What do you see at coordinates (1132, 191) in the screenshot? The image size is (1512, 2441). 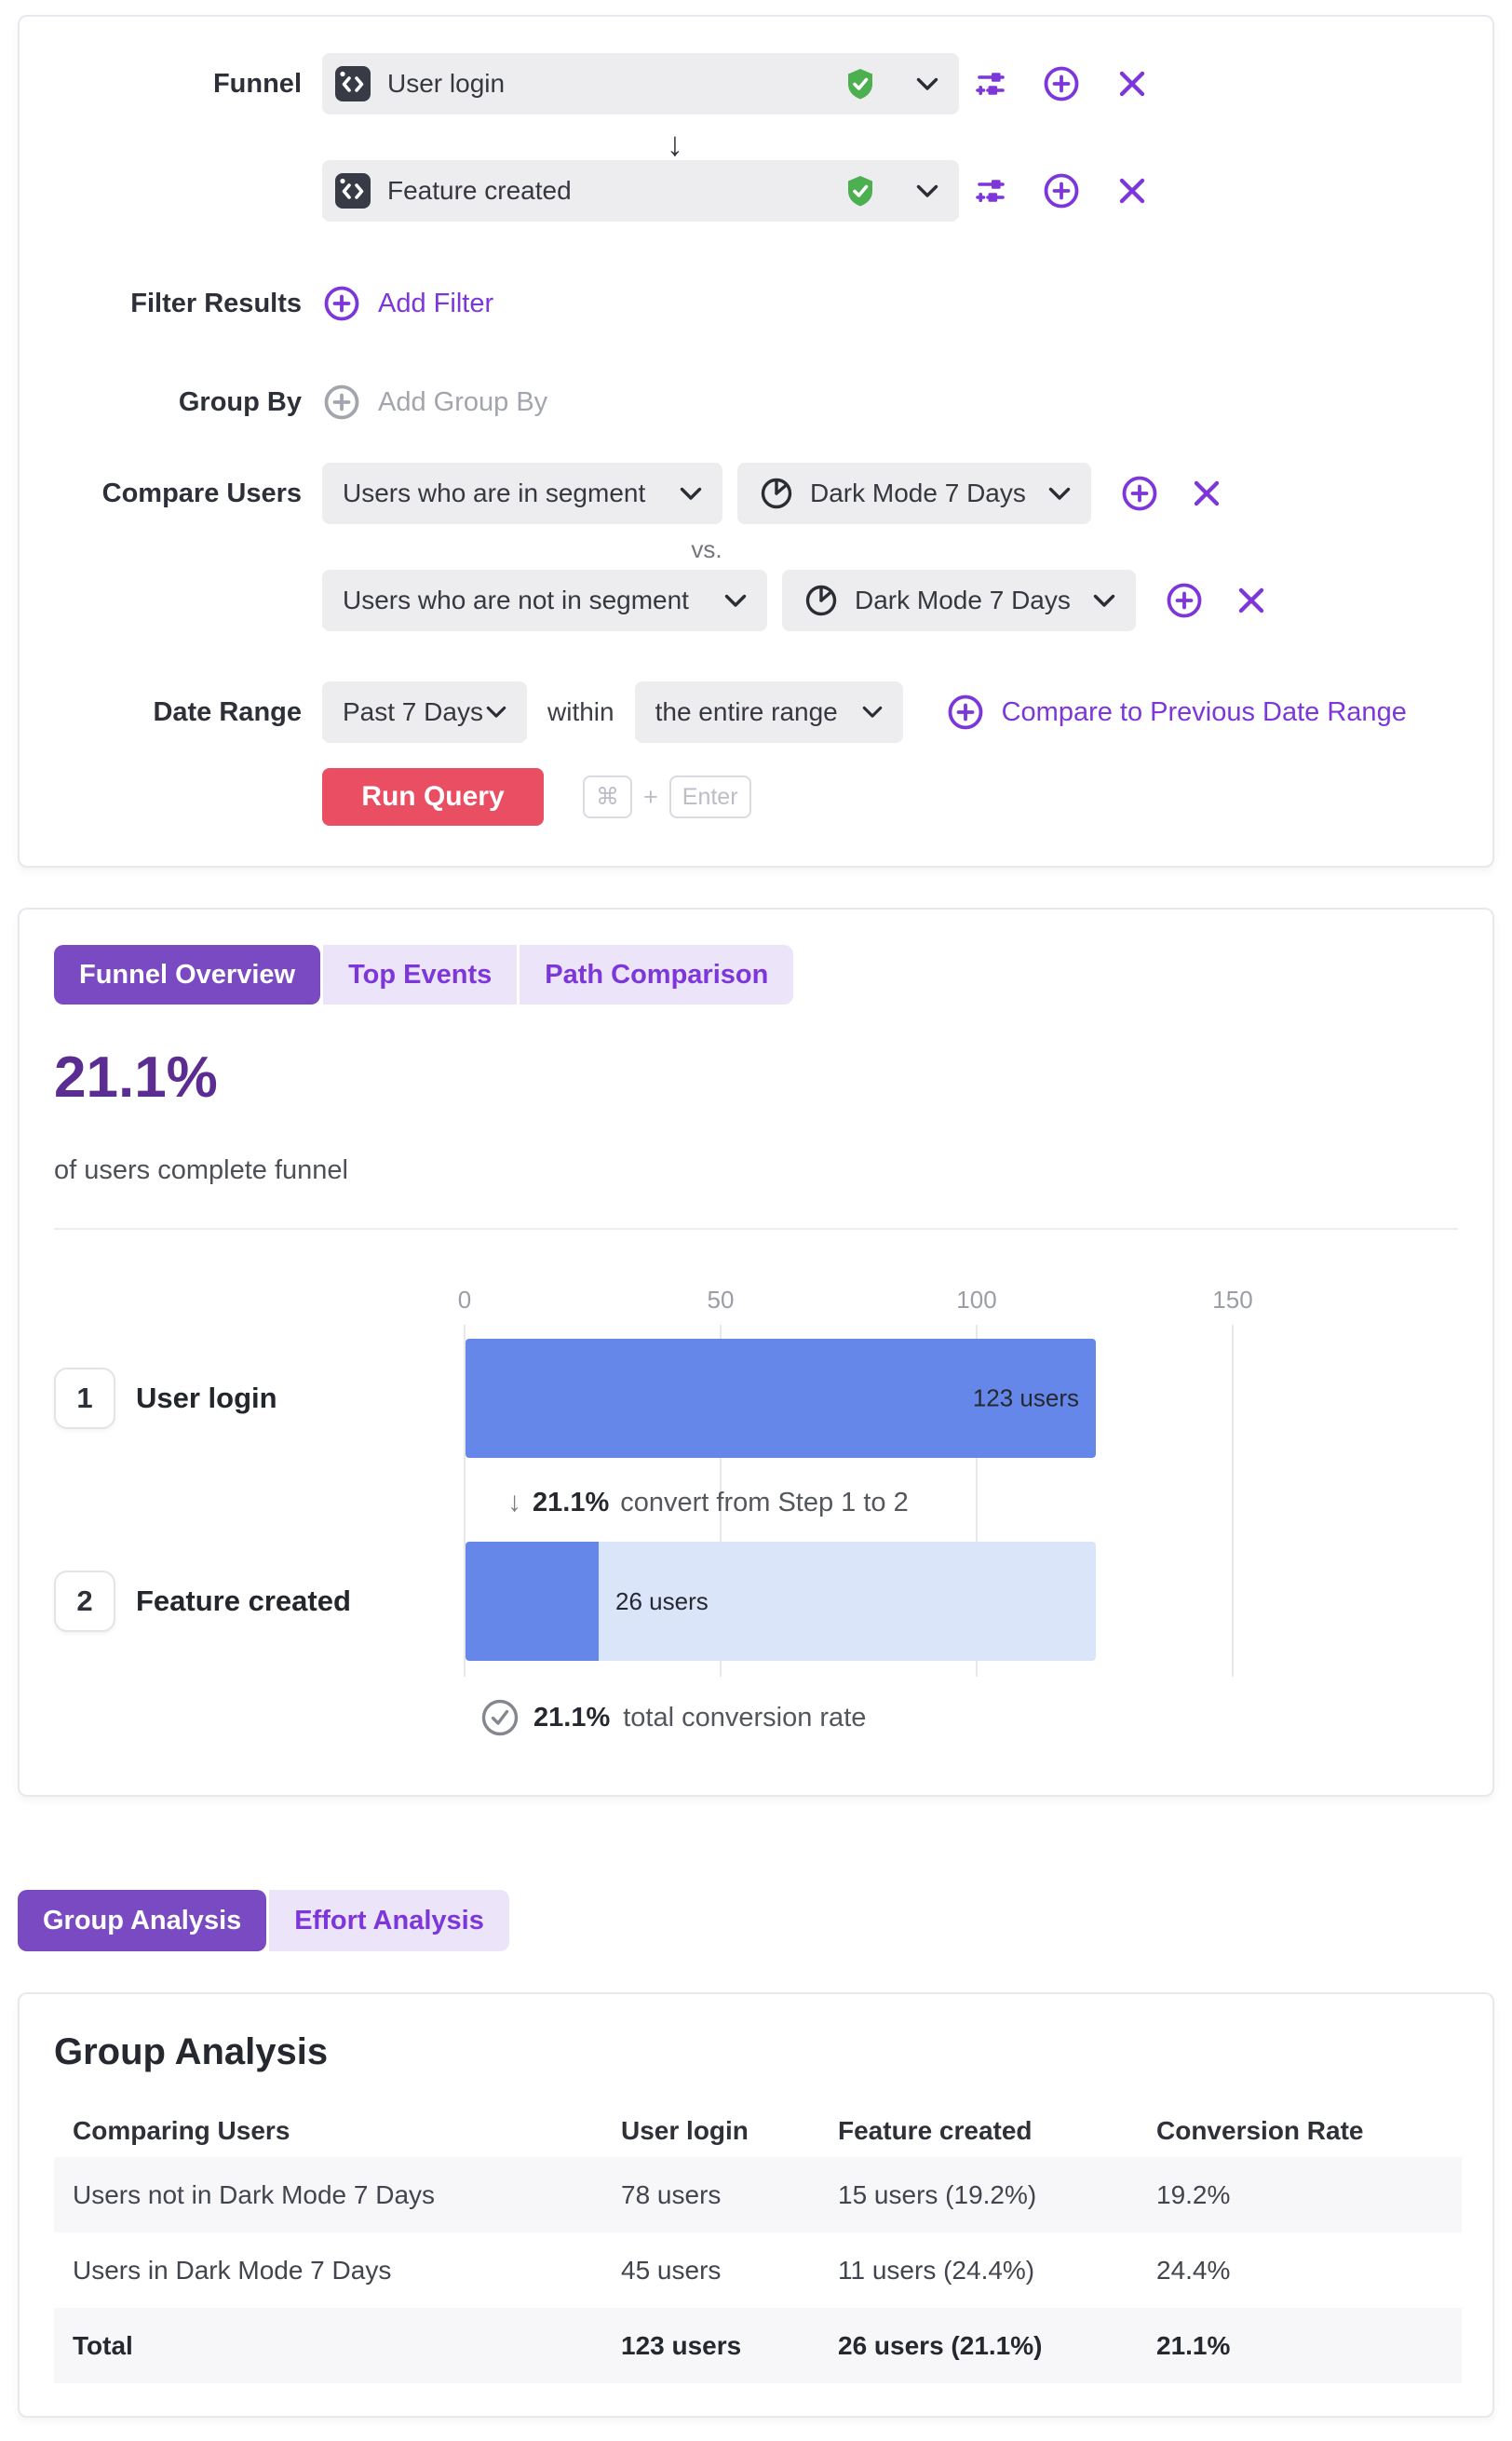 I see `step-2-remove-x-icon` at bounding box center [1132, 191].